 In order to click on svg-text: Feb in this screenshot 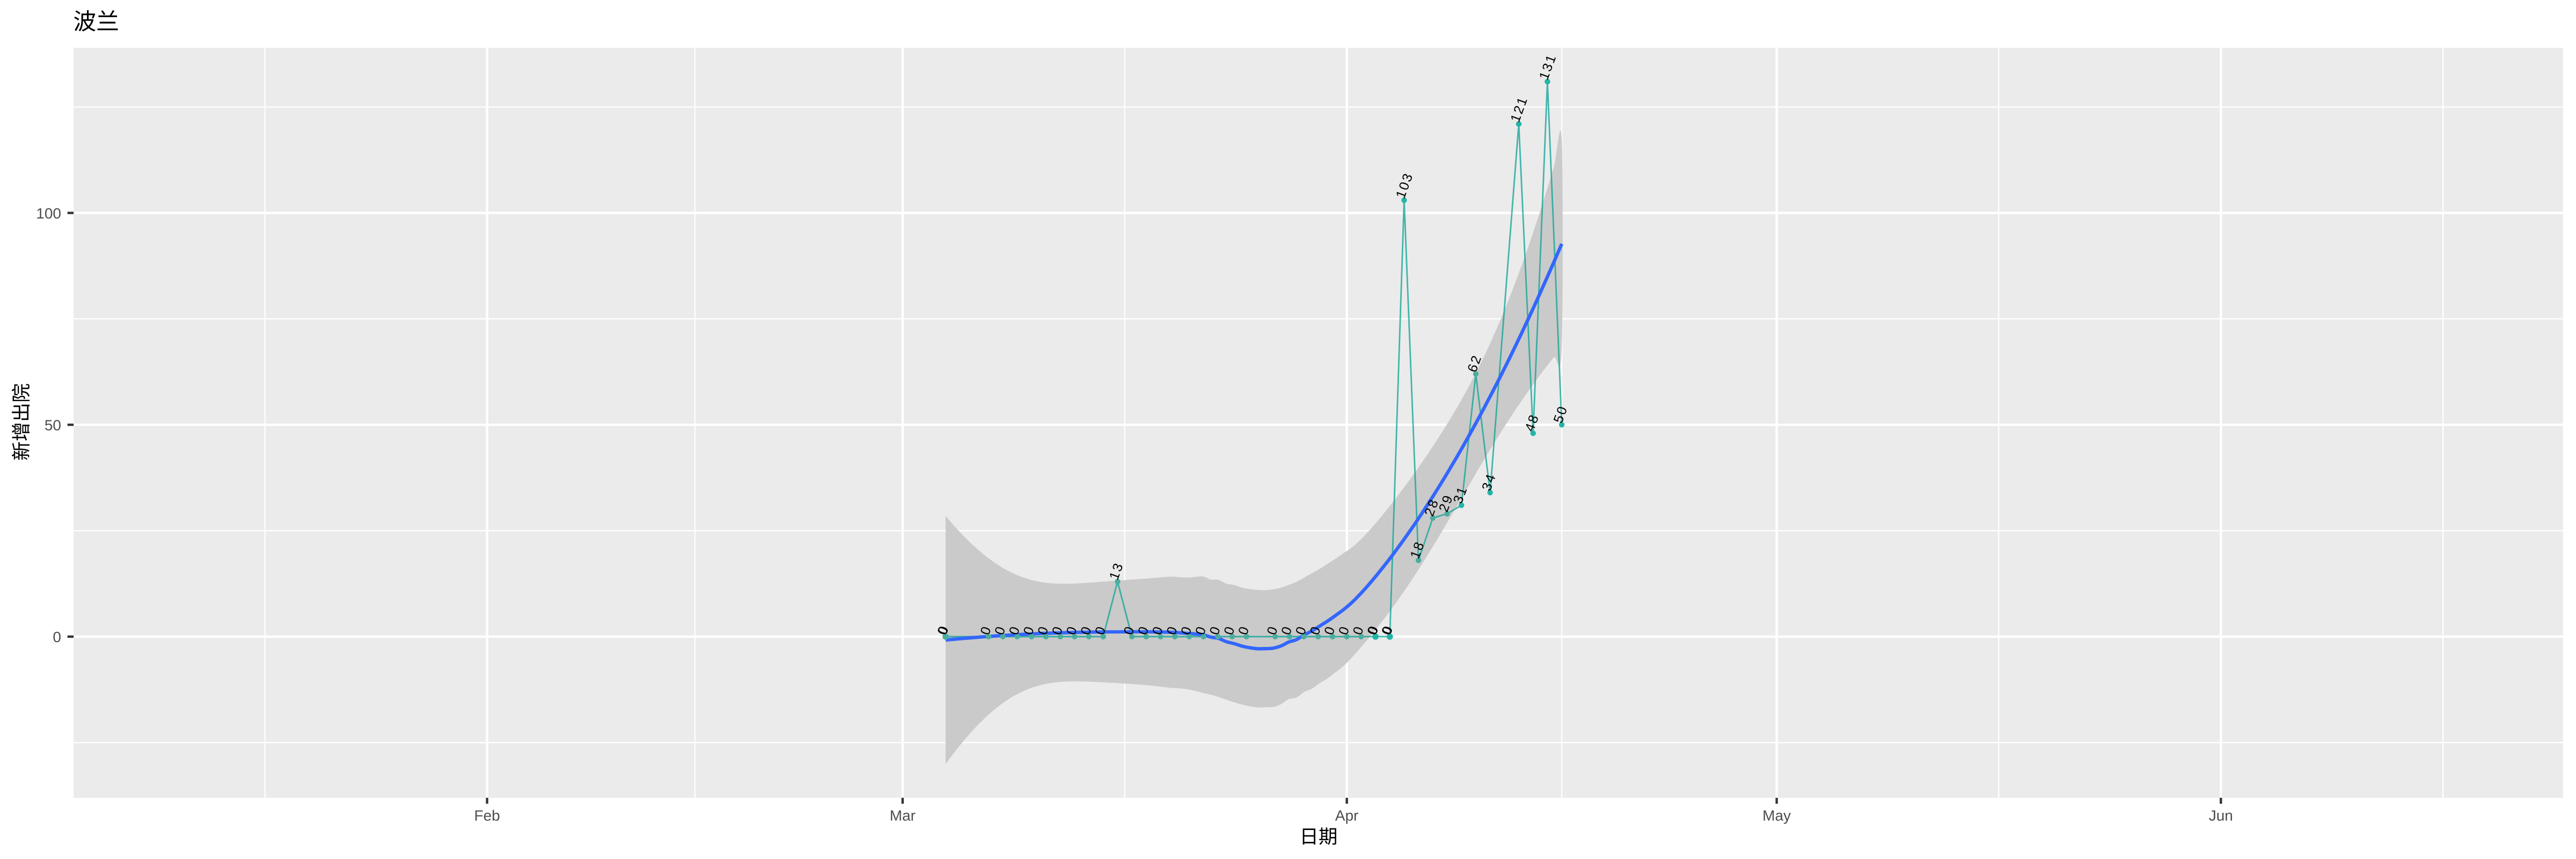, I will do `click(487, 815)`.